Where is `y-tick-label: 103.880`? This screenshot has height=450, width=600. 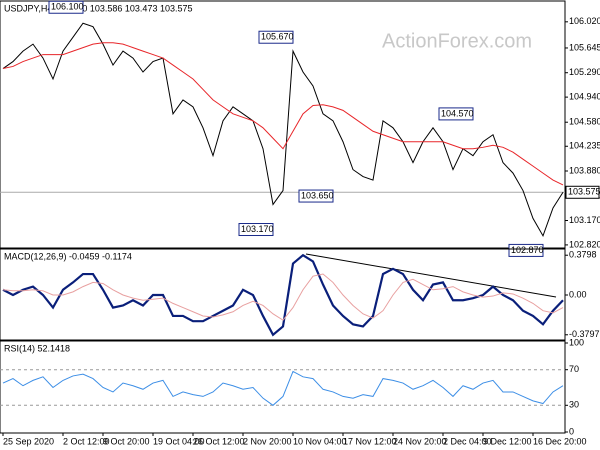
y-tick-label: 103.880 is located at coordinates (584, 170).